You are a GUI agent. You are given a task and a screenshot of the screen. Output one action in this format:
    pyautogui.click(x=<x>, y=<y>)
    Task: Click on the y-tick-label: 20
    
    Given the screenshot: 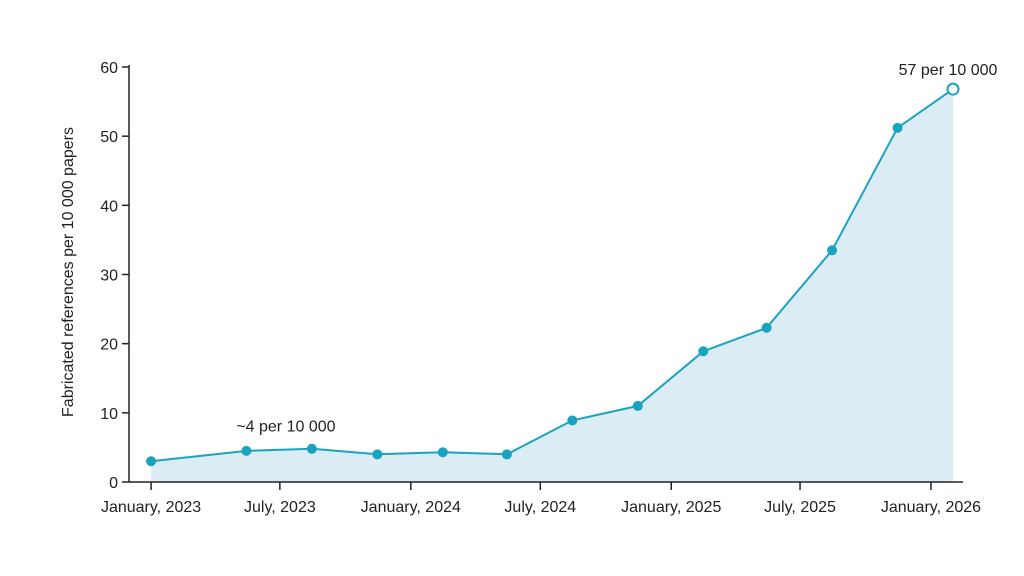 What is the action you would take?
    pyautogui.click(x=109, y=345)
    